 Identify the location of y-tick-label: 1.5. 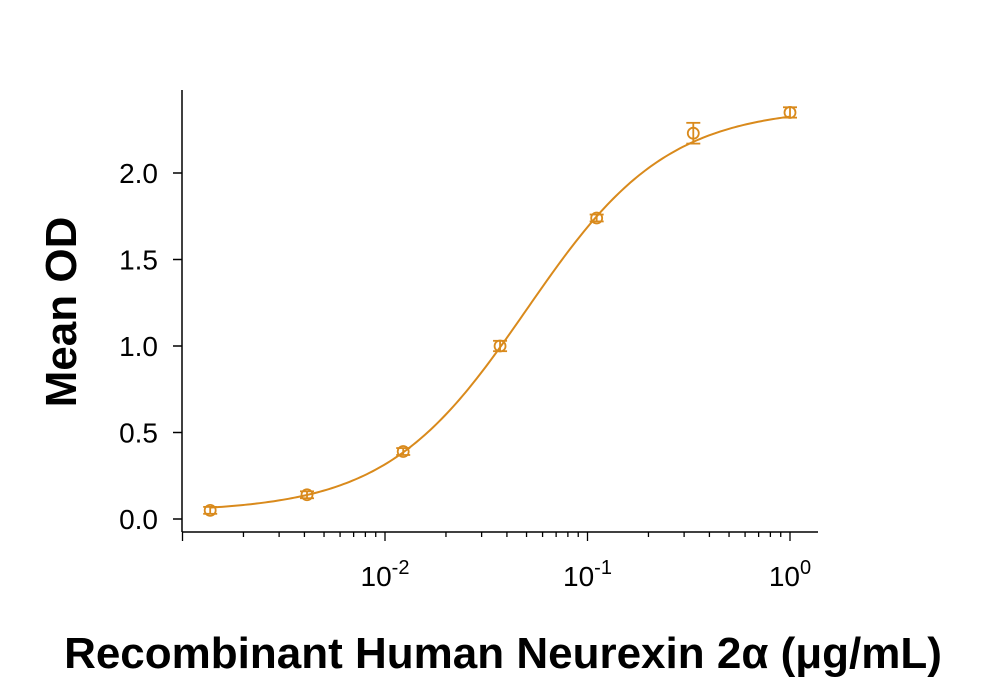
(138, 260).